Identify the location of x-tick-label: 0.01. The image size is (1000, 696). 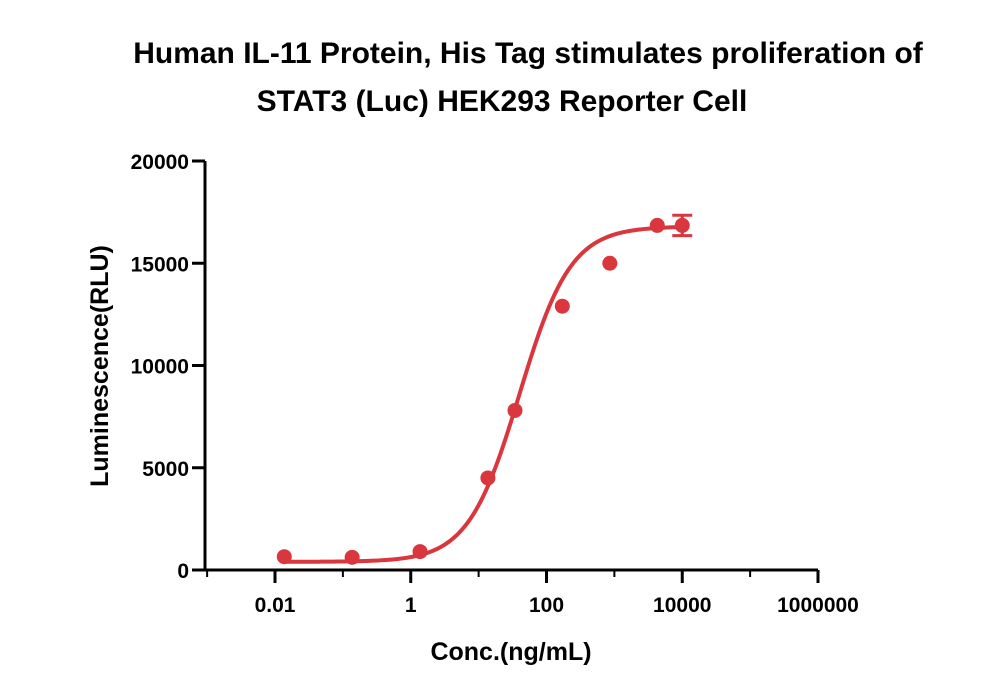
(275, 605).